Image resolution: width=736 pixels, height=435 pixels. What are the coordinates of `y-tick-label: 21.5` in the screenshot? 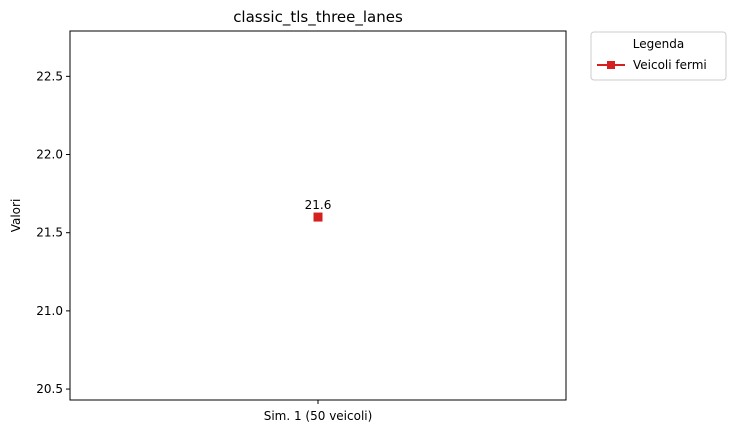 It's located at (49, 233).